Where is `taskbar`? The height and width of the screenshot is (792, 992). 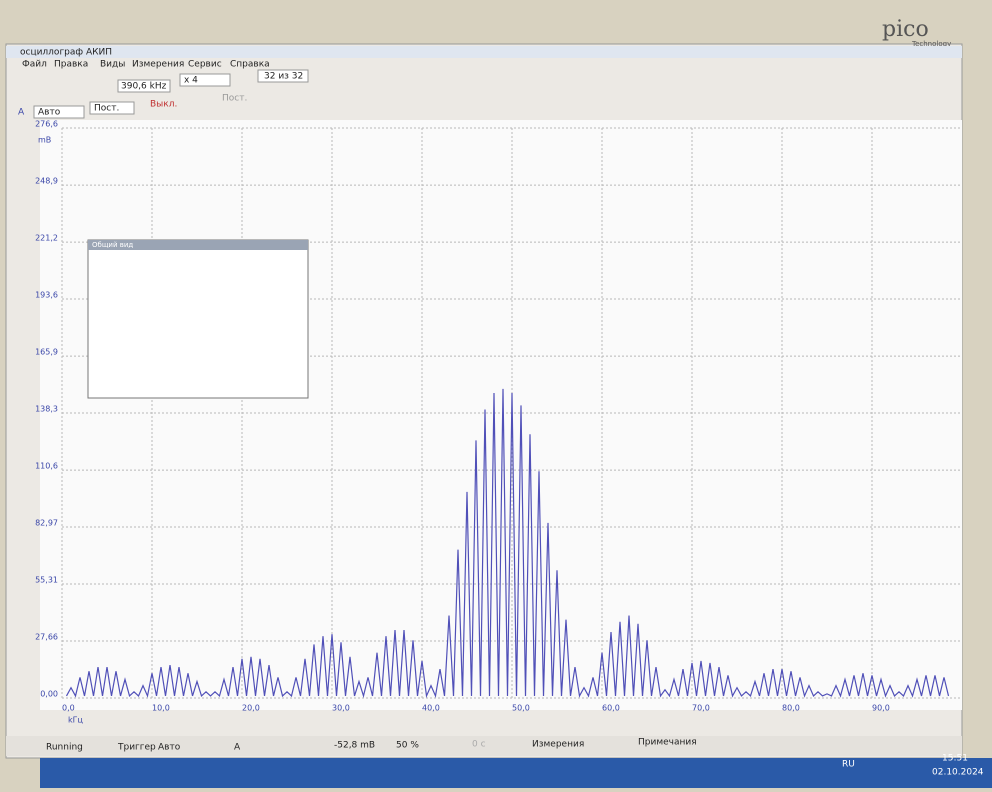
taskbar is located at coordinates (516, 773).